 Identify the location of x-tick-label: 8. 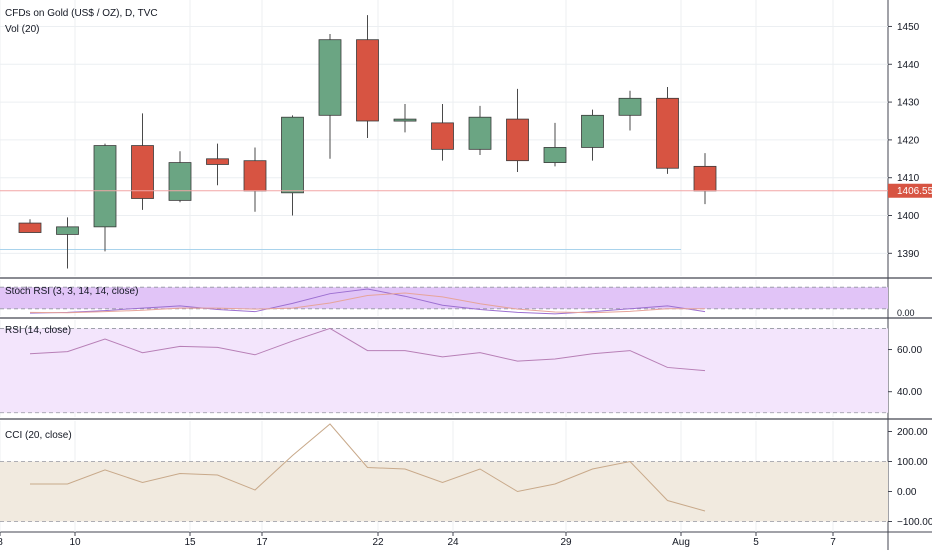
(1, 542).